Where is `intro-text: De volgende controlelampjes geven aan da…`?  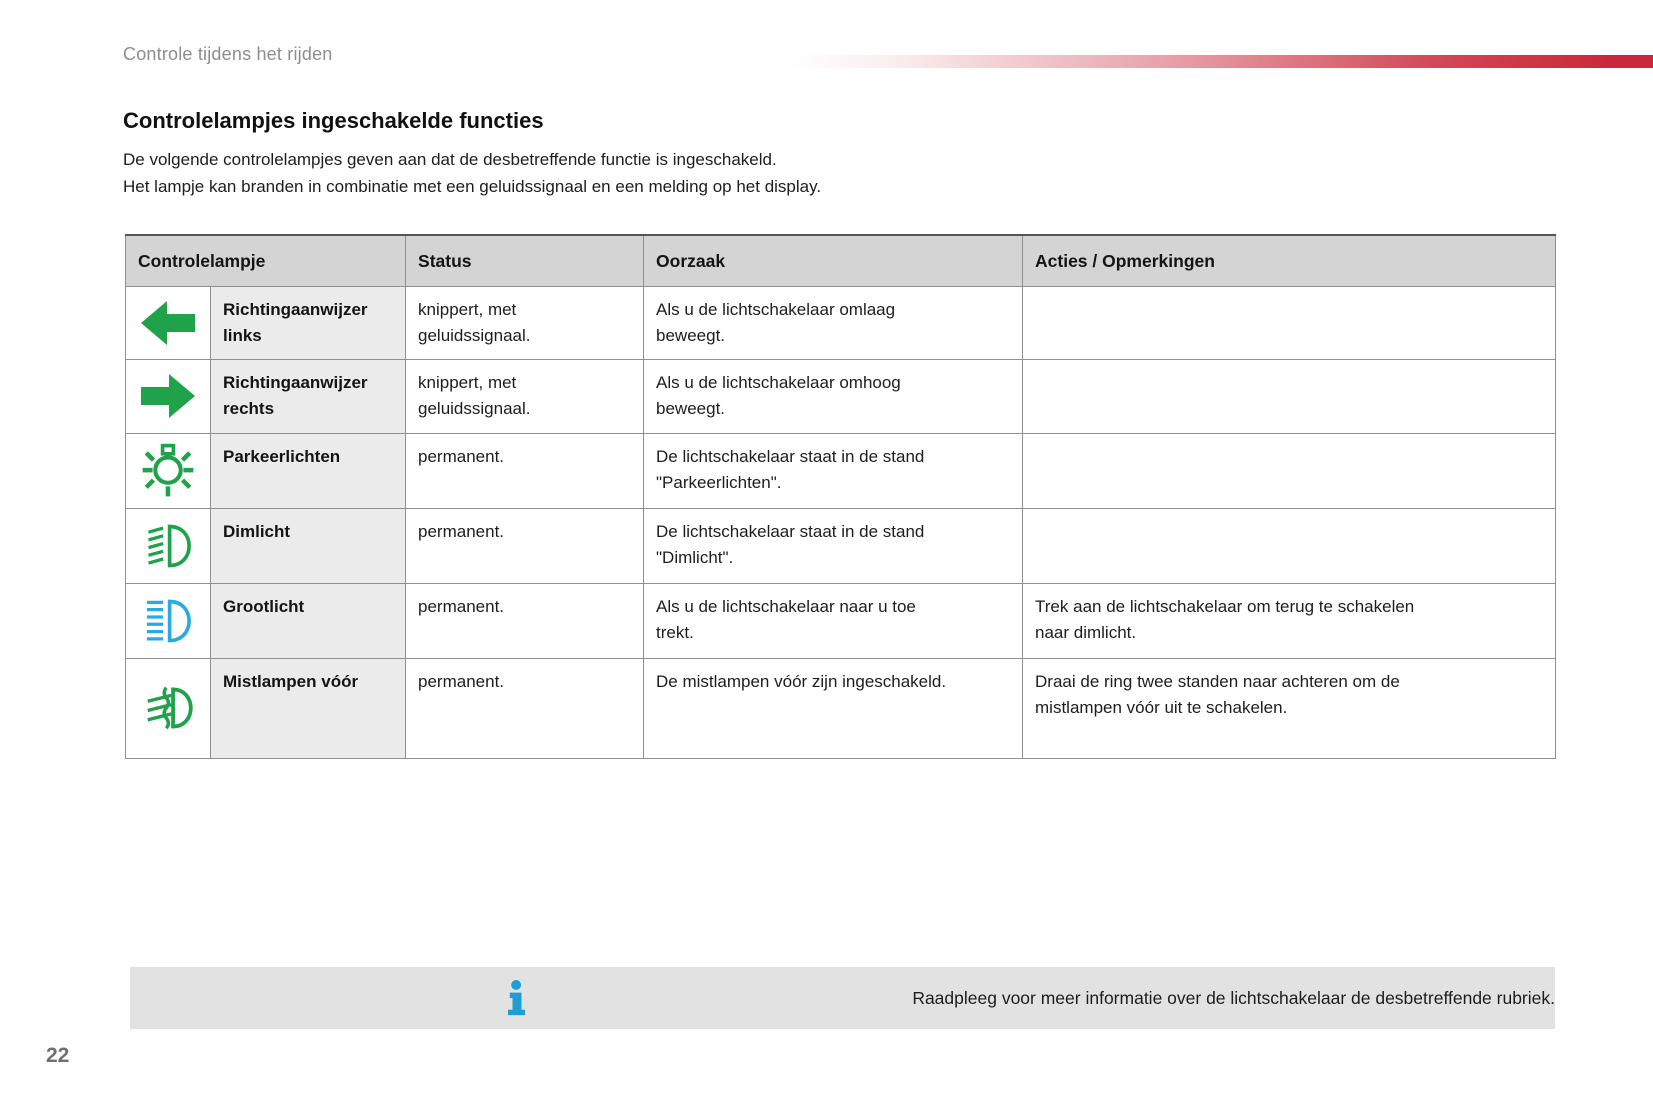 intro-text: De volgende controlelampjes geven aan da… is located at coordinates (472, 173).